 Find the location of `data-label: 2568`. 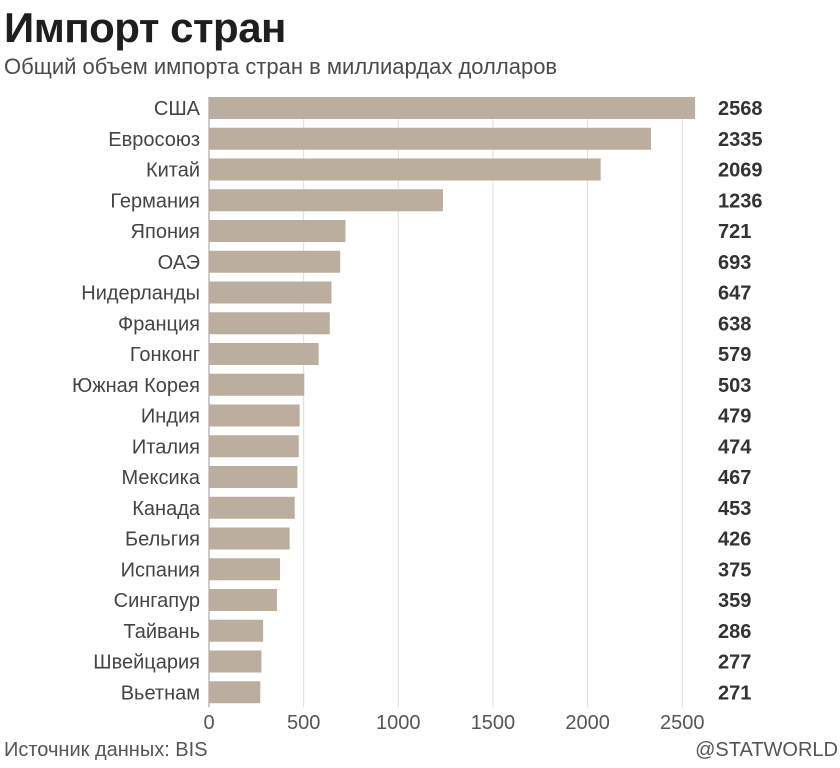

data-label: 2568 is located at coordinates (740, 109).